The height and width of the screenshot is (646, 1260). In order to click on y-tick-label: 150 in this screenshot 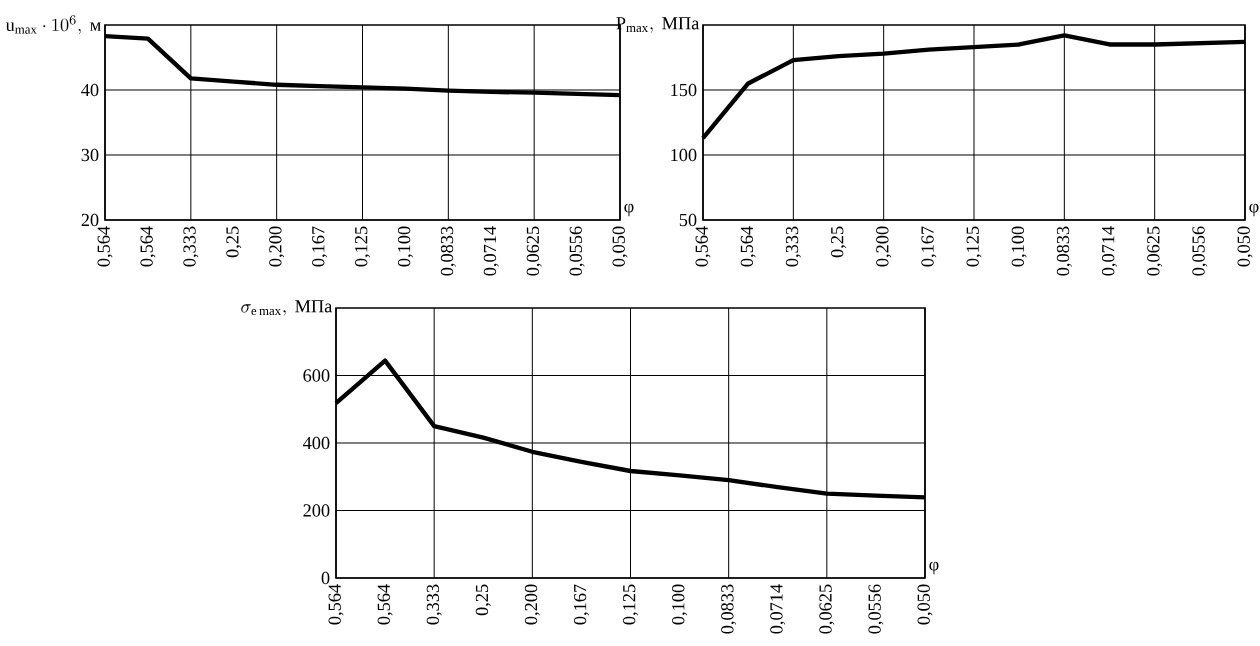, I will do `click(684, 90)`.